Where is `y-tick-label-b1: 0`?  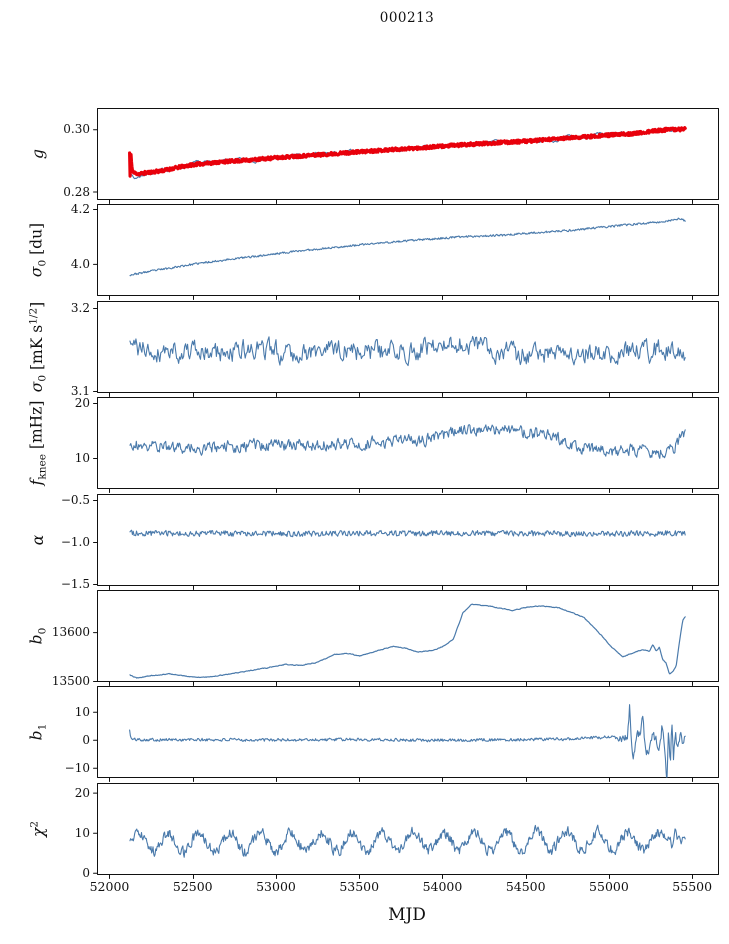
y-tick-label-b1: 0 is located at coordinates (86, 739).